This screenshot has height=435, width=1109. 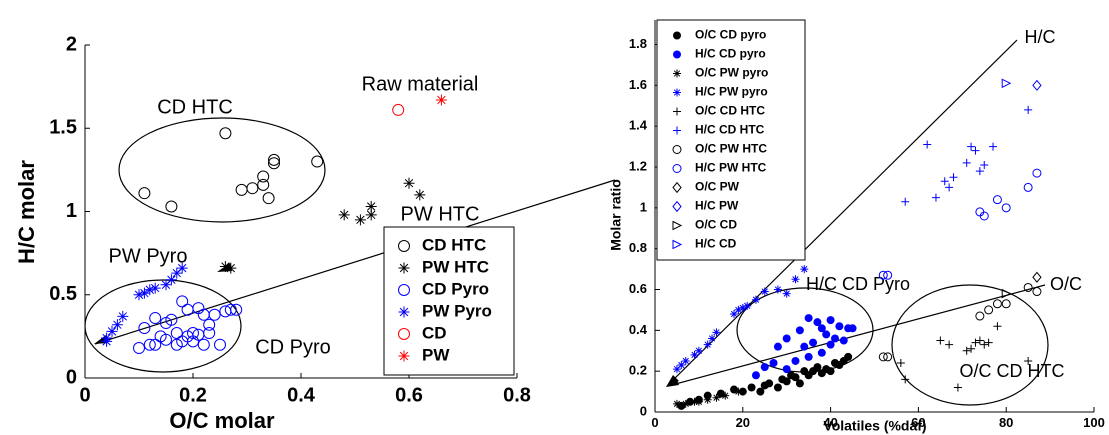 What do you see at coordinates (638, 247) in the screenshot?
I see `y-tick-label: 0.8` at bounding box center [638, 247].